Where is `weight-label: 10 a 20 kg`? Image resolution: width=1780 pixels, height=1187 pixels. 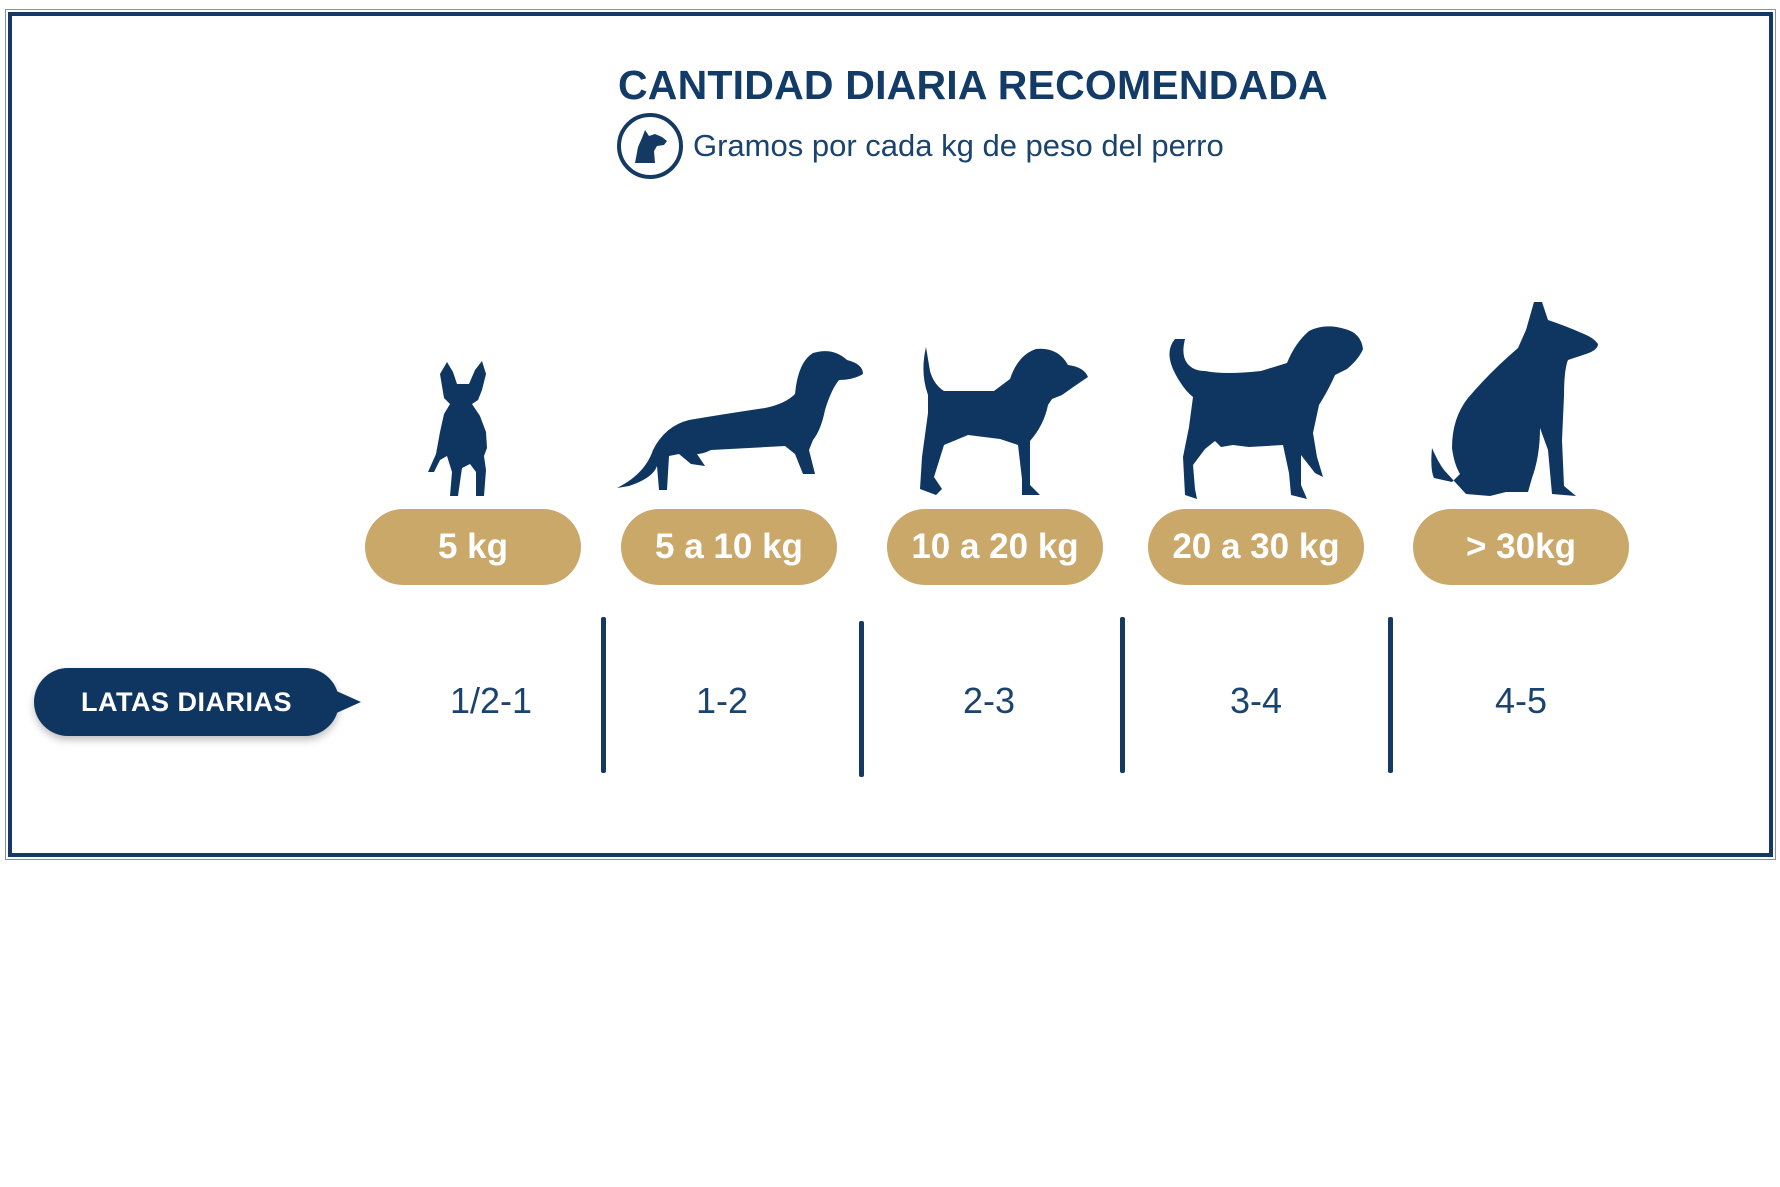 weight-label: 10 a 20 kg is located at coordinates (995, 546).